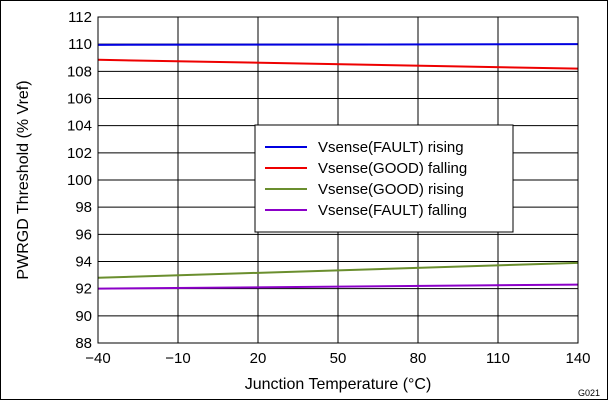 The width and height of the screenshot is (608, 400). What do you see at coordinates (83, 289) in the screenshot?
I see `y-tick-label: 92` at bounding box center [83, 289].